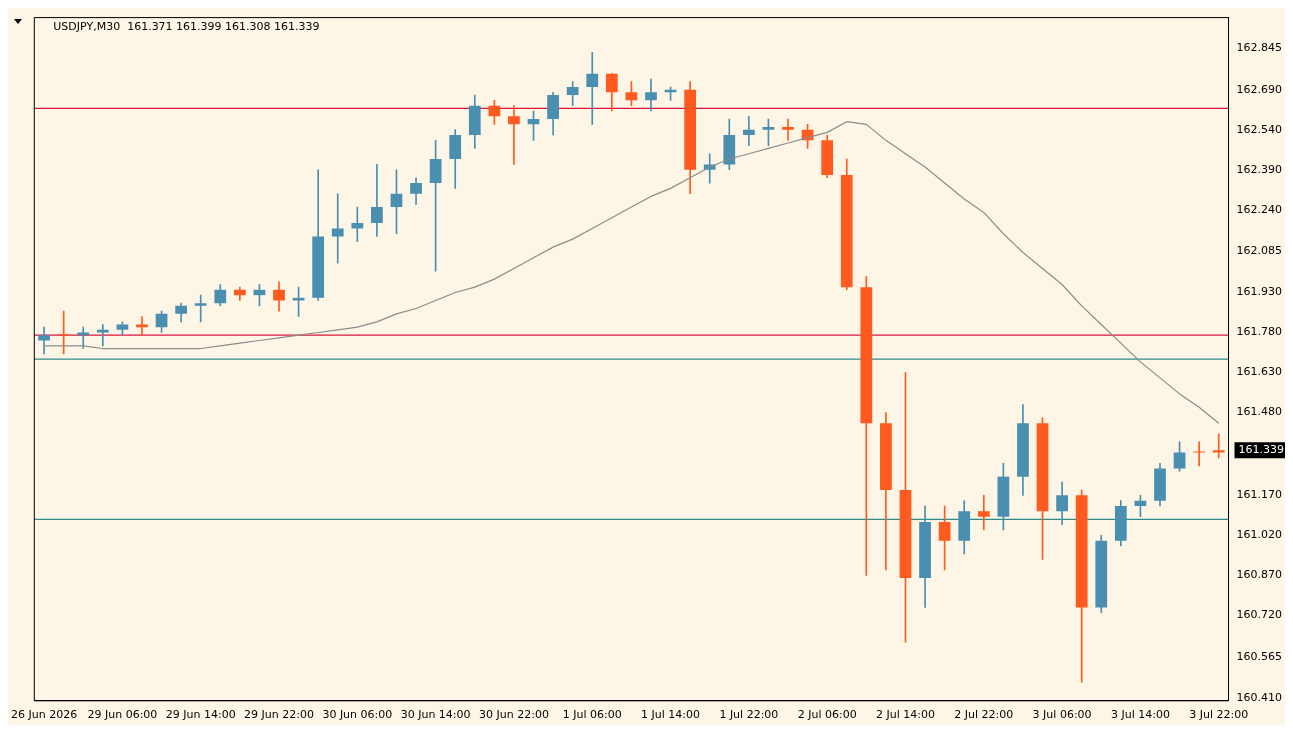  Describe the element at coordinates (827, 715) in the screenshot. I see `x-tick-label: 2 Jul 06:00` at that location.